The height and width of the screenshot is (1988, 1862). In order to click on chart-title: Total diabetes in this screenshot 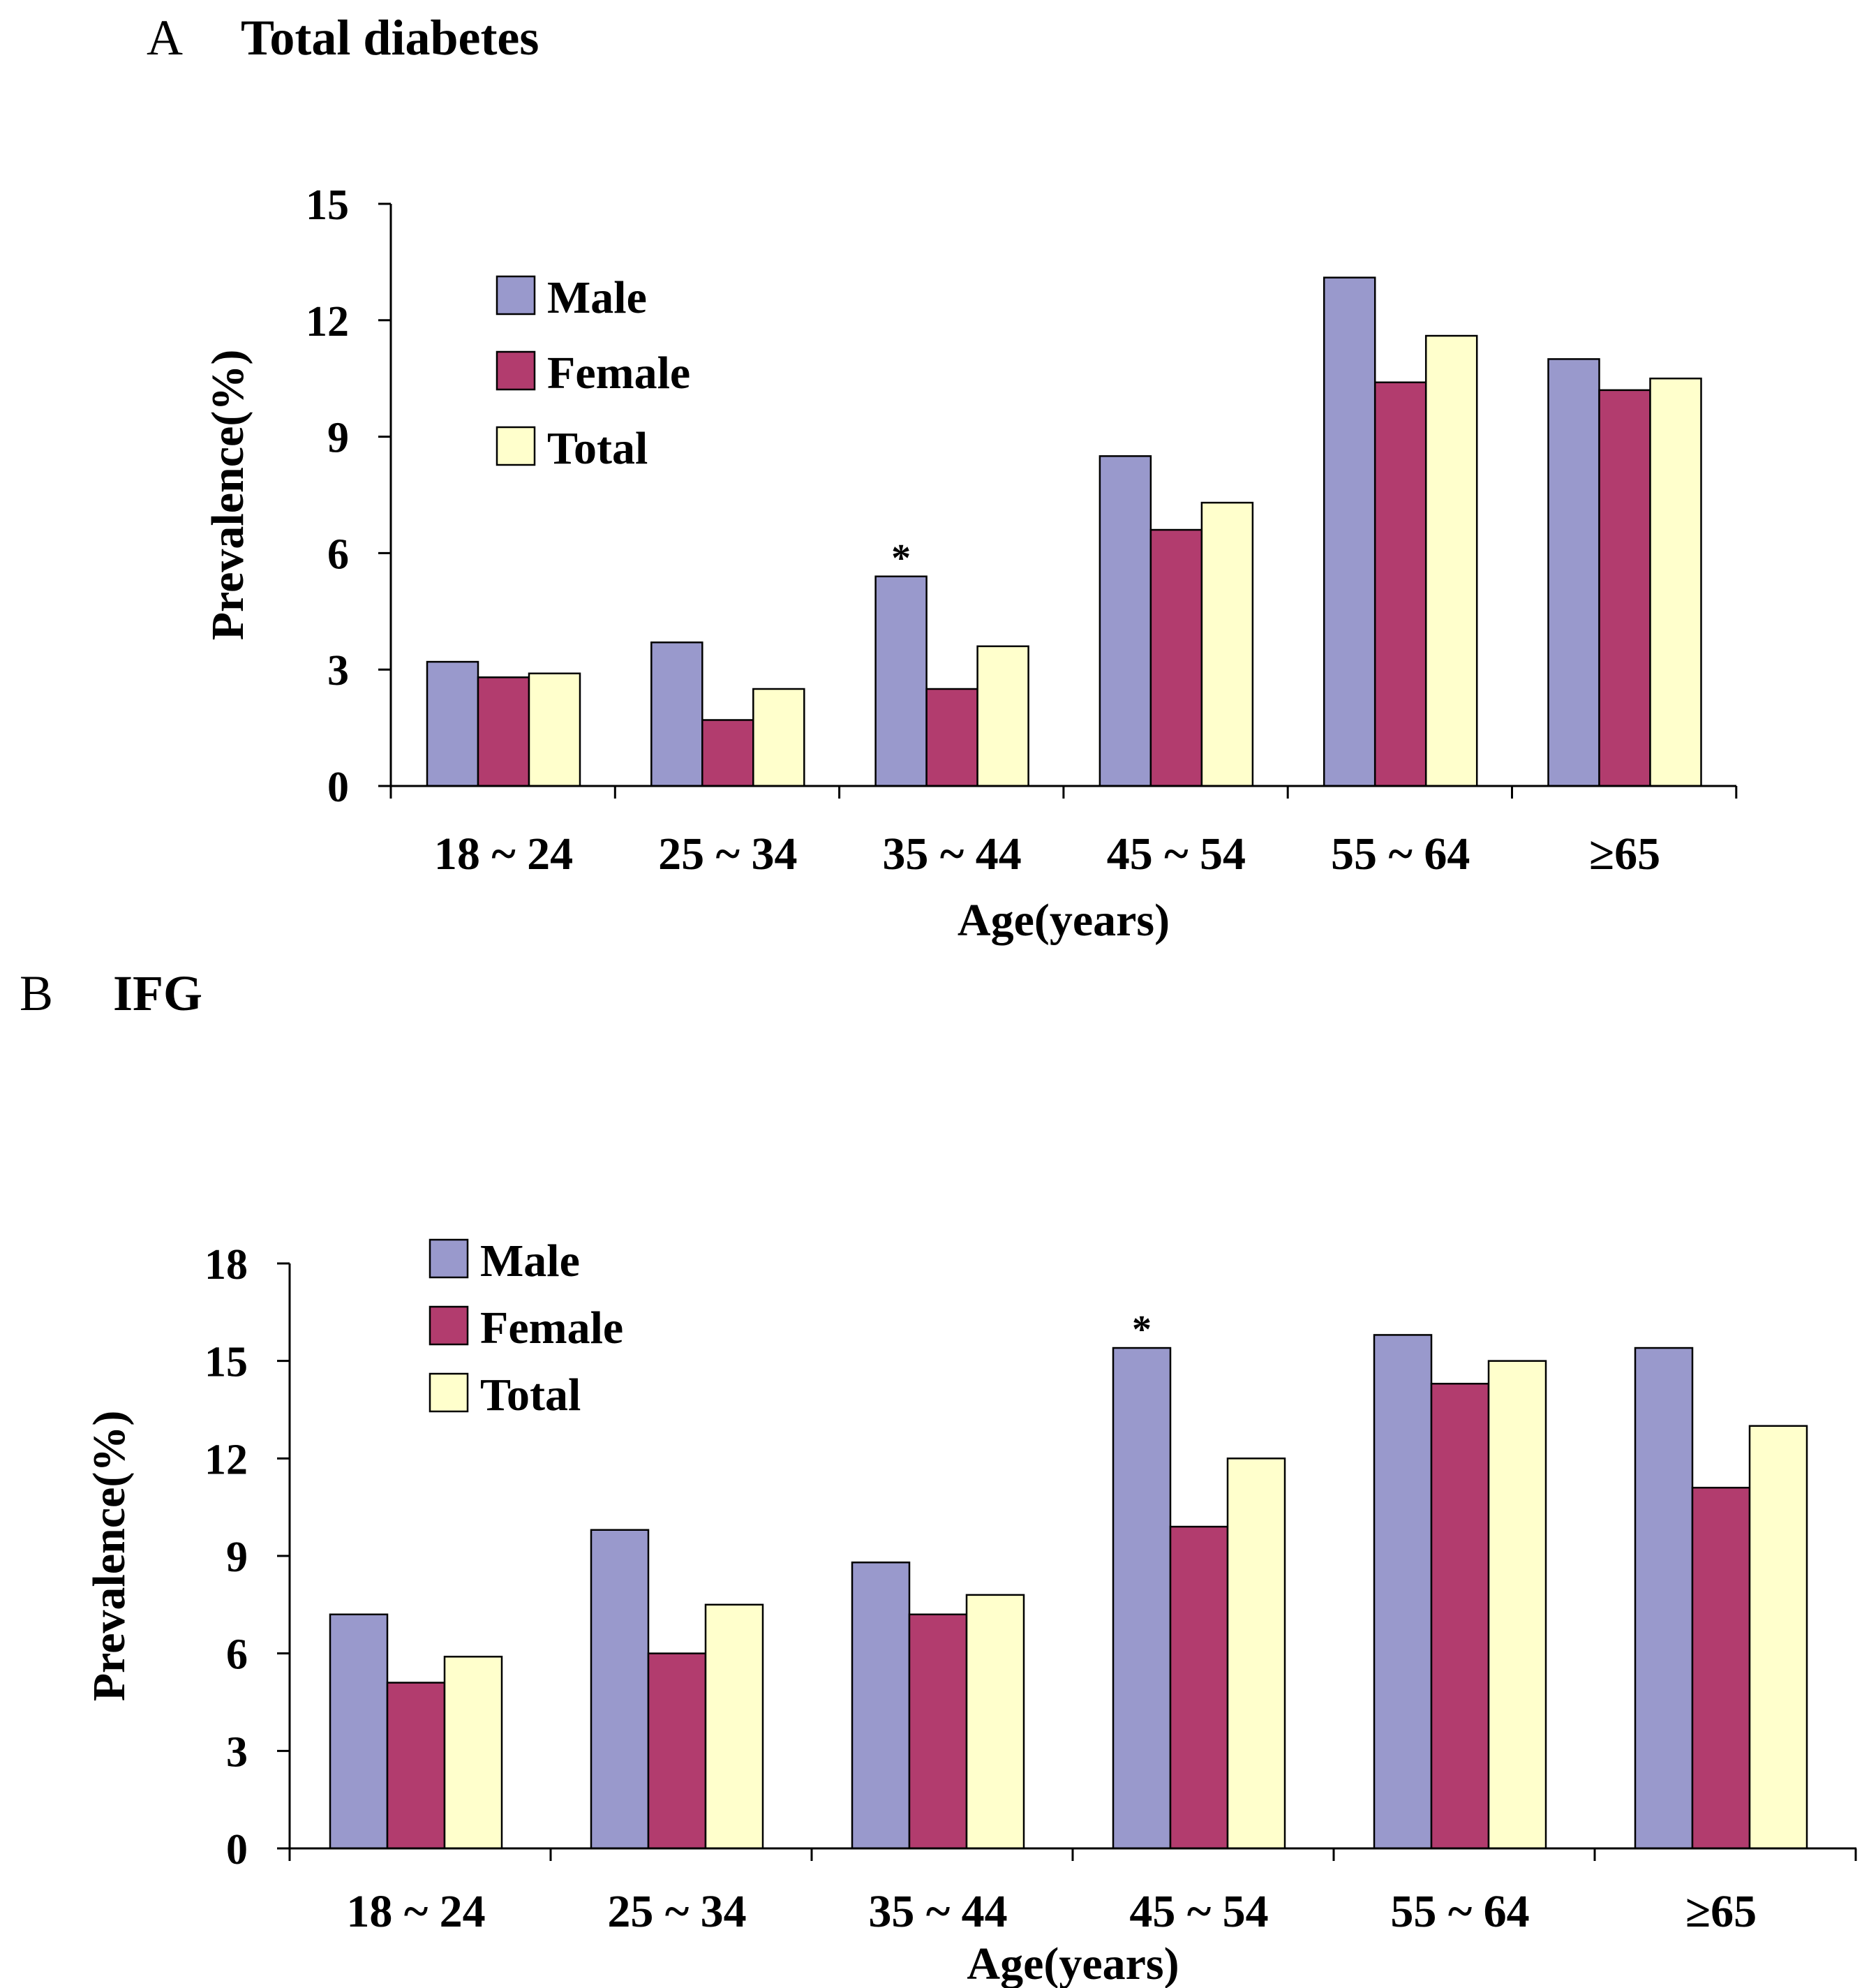, I will do `click(390, 38)`.